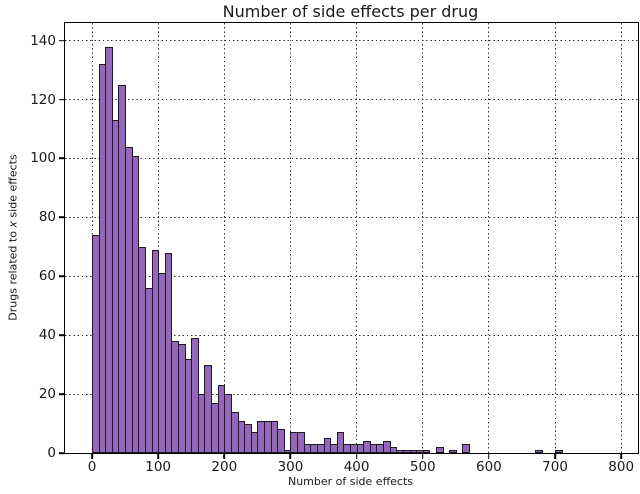 The width and height of the screenshot is (640, 494). Describe the element at coordinates (13, 274) in the screenshot. I see `y-axis-label-prefix: Drugs related to` at that location.